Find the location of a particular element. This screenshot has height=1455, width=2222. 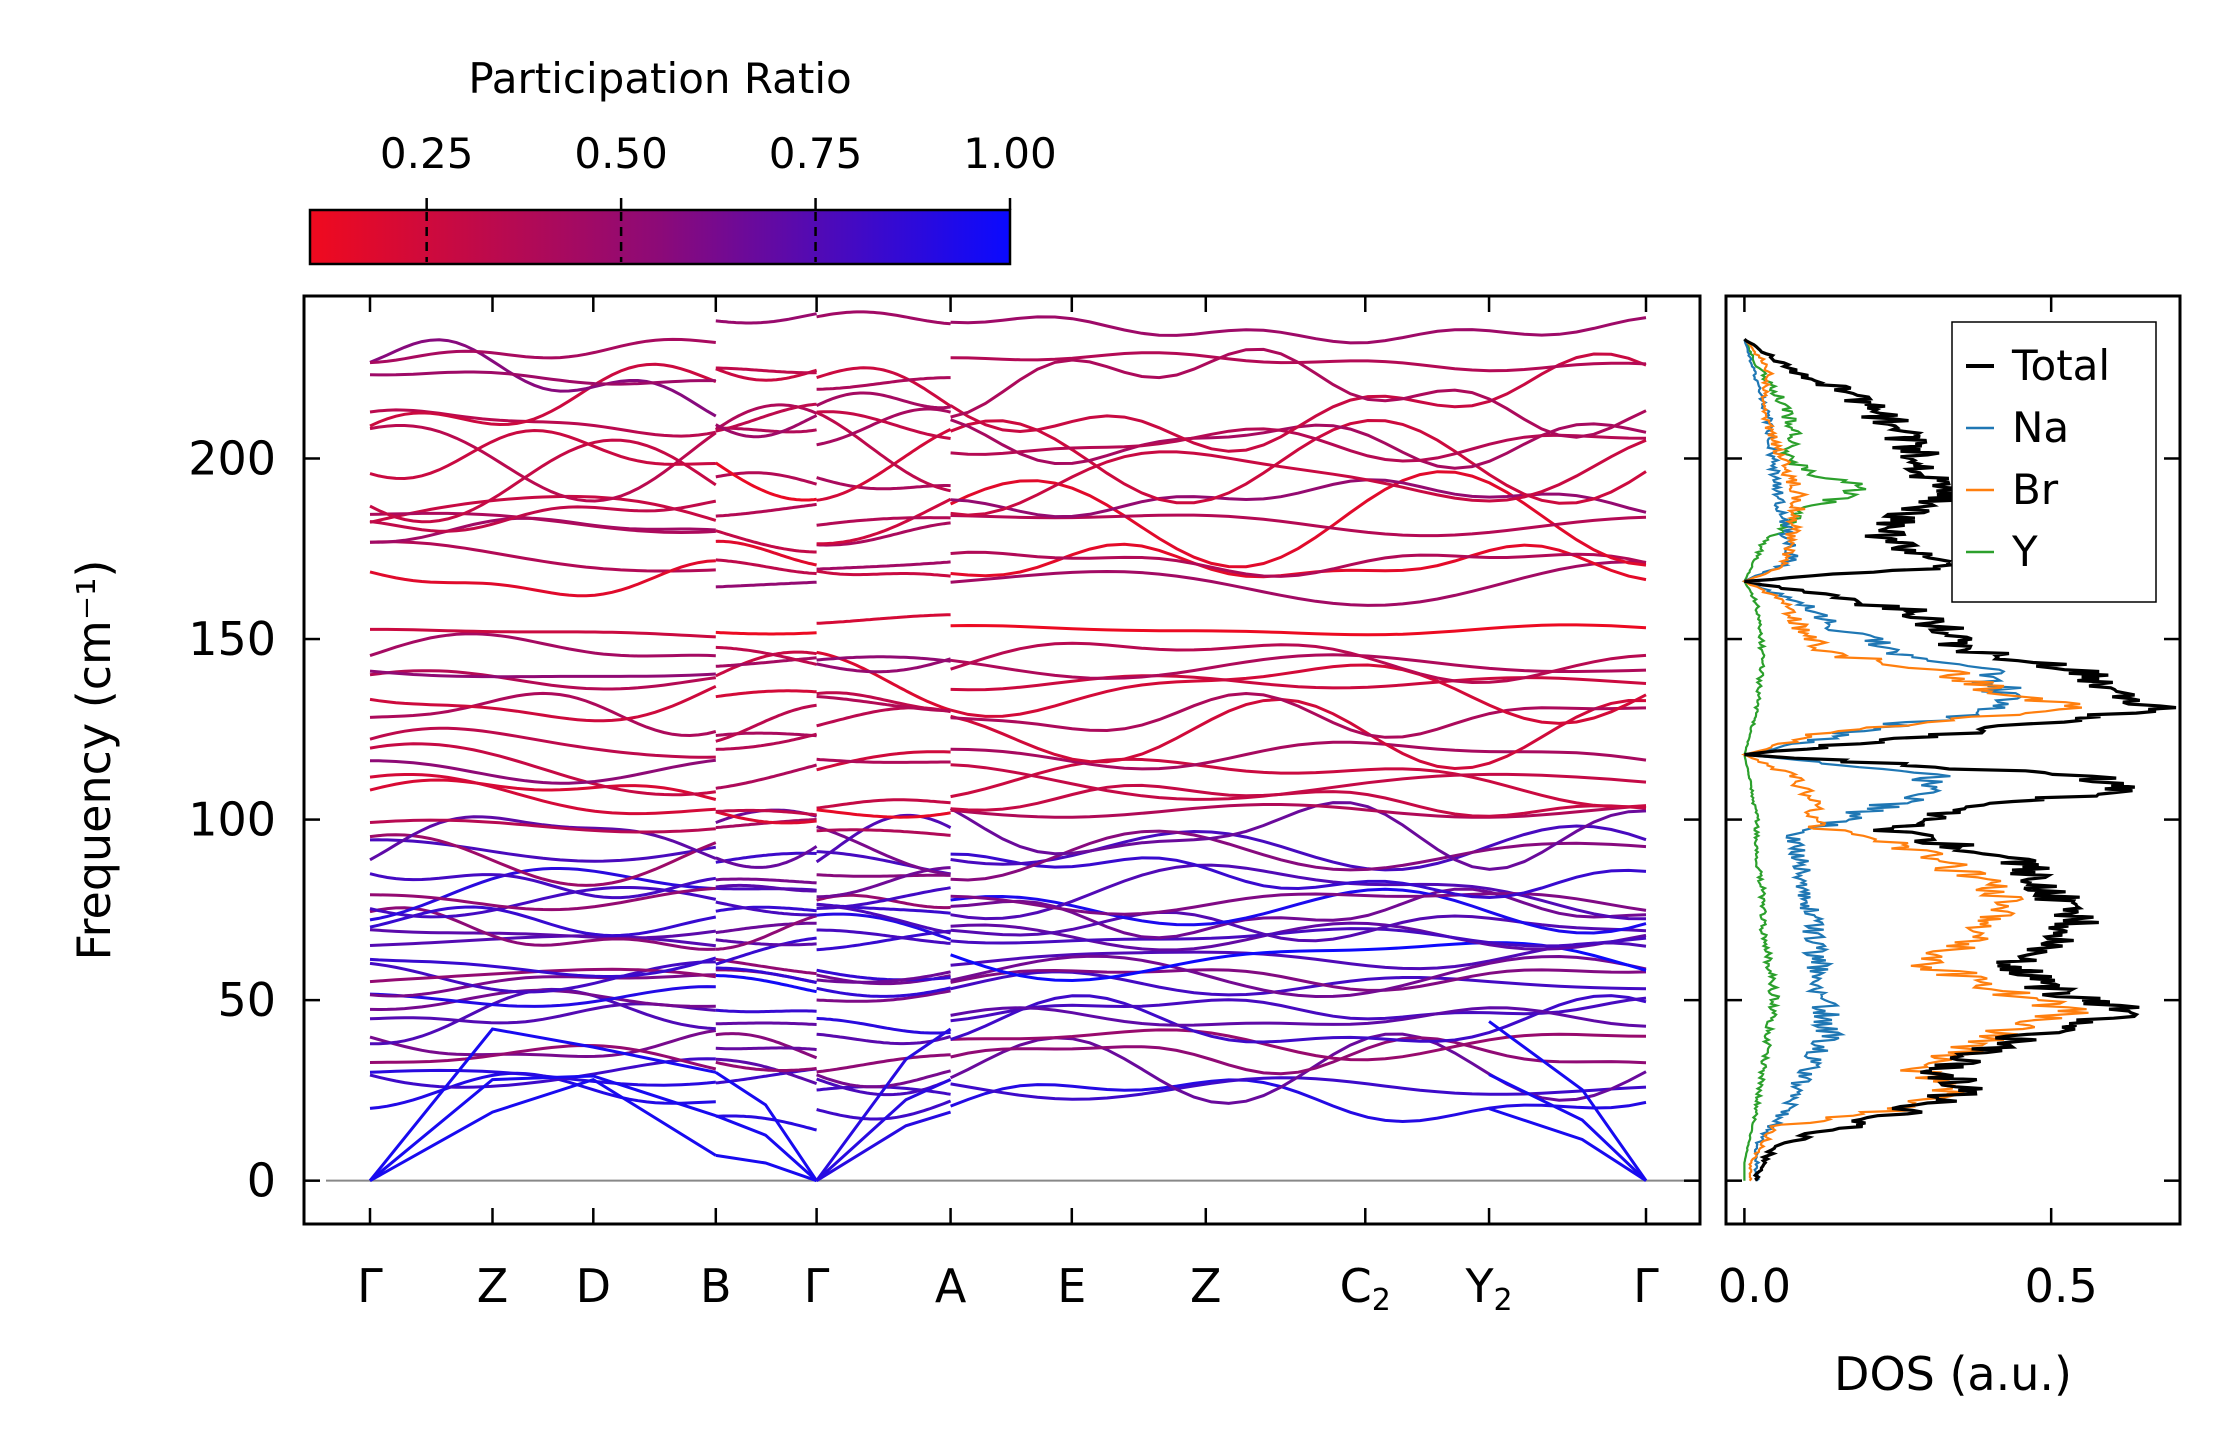

dos-series-total is located at coordinates (1960, 760).